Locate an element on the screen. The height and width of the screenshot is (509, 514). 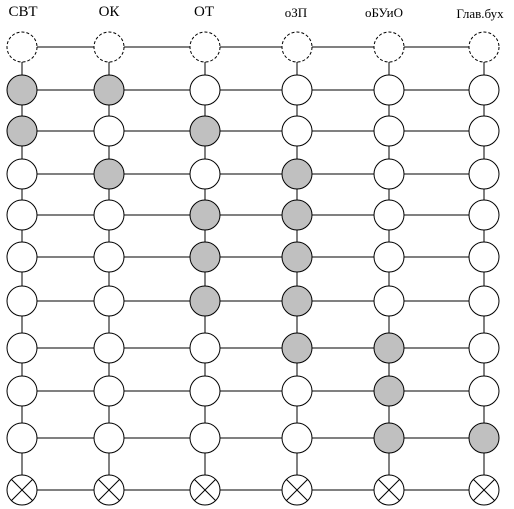
column-label-ok: ОК is located at coordinates (109, 12).